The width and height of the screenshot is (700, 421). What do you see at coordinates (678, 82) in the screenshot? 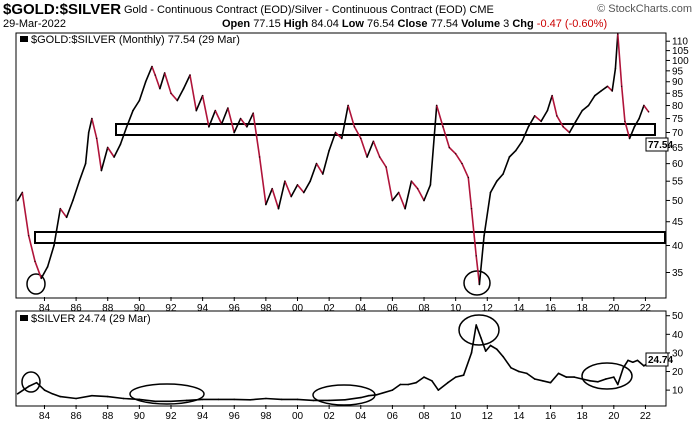
I see `y-tick-label: 90` at bounding box center [678, 82].